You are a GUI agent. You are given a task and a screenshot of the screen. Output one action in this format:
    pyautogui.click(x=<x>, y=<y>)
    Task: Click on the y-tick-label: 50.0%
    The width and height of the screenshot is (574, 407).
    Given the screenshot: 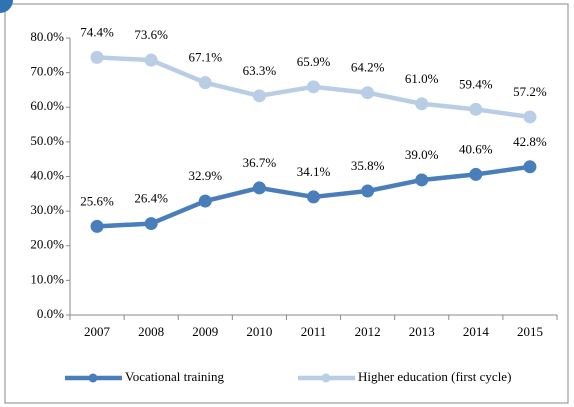 What is the action you would take?
    pyautogui.click(x=47, y=140)
    